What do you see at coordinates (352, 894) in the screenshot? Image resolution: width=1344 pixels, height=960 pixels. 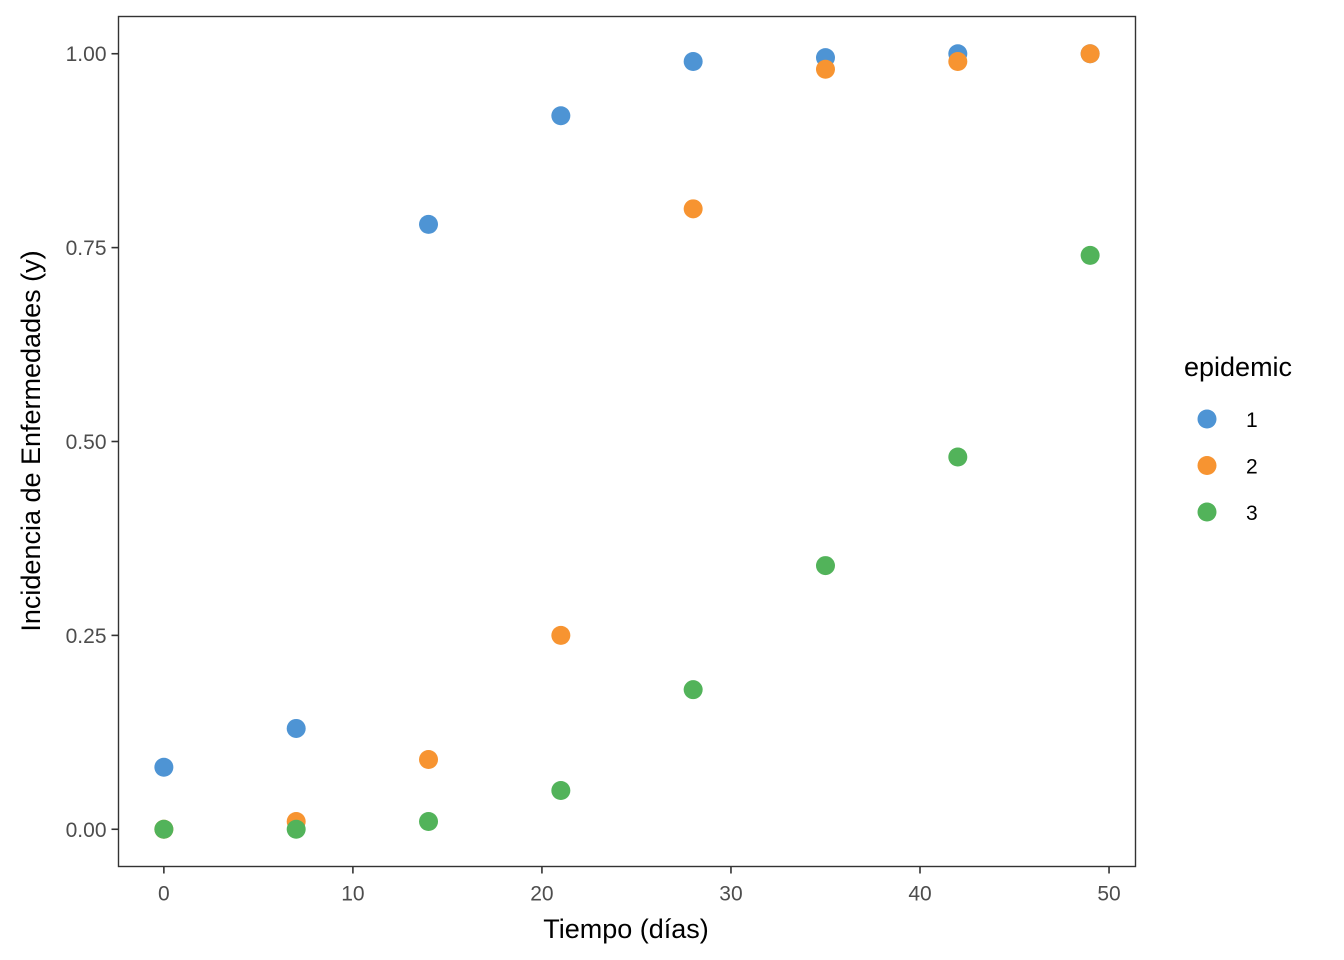 I see `x-tick-label: 10` at bounding box center [352, 894].